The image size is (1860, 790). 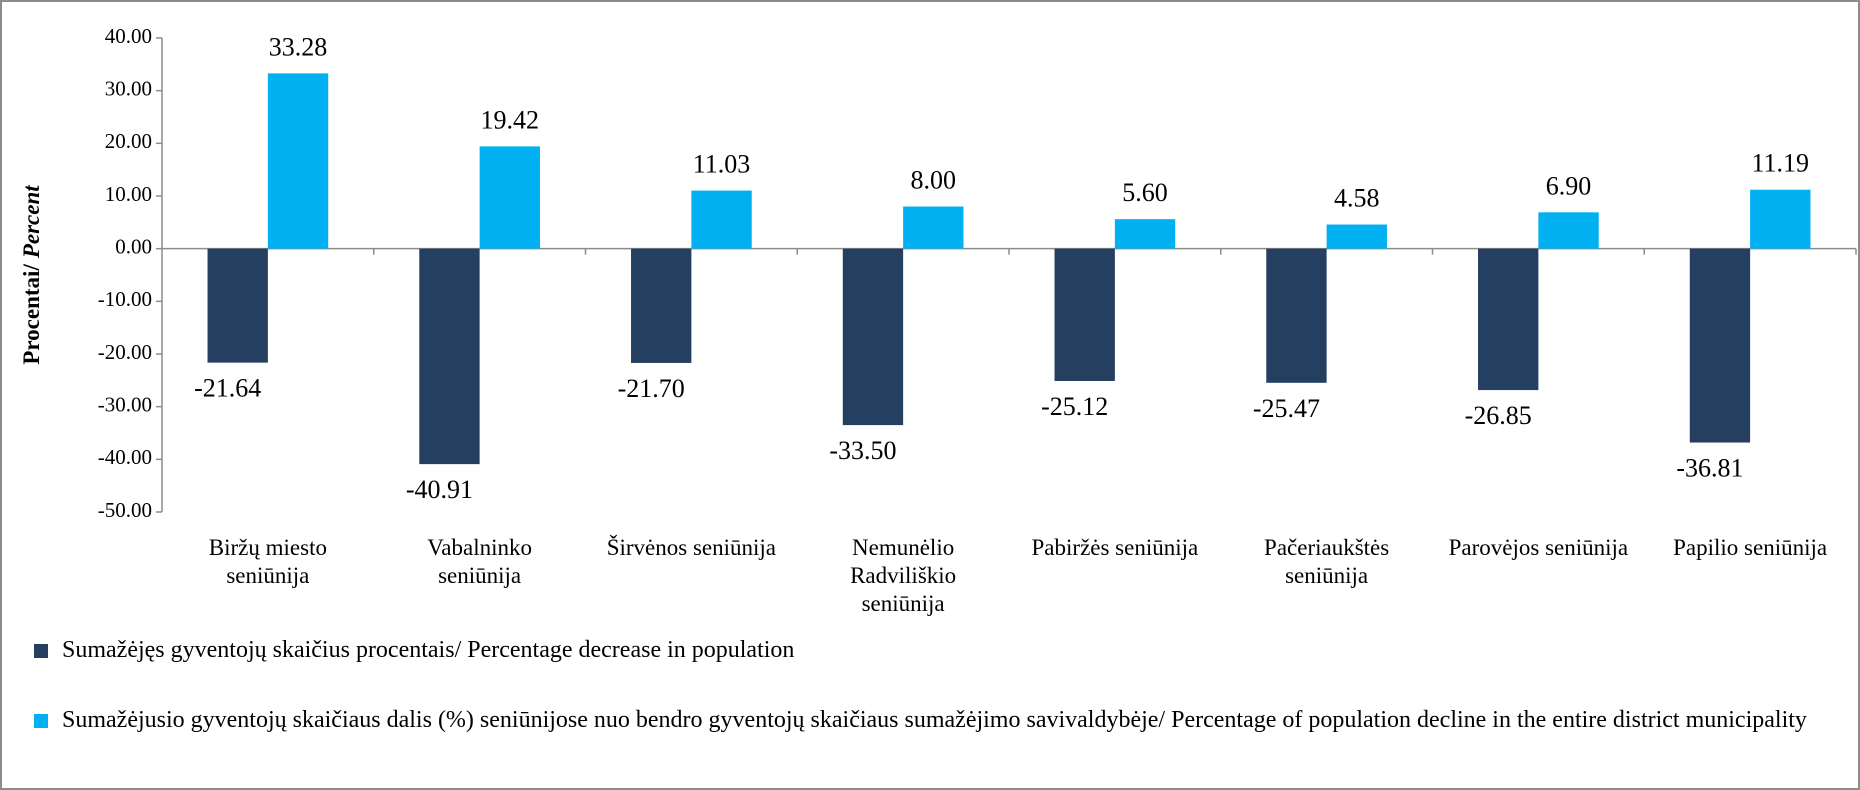 What do you see at coordinates (1709, 468) in the screenshot?
I see `value-label: -36.81` at bounding box center [1709, 468].